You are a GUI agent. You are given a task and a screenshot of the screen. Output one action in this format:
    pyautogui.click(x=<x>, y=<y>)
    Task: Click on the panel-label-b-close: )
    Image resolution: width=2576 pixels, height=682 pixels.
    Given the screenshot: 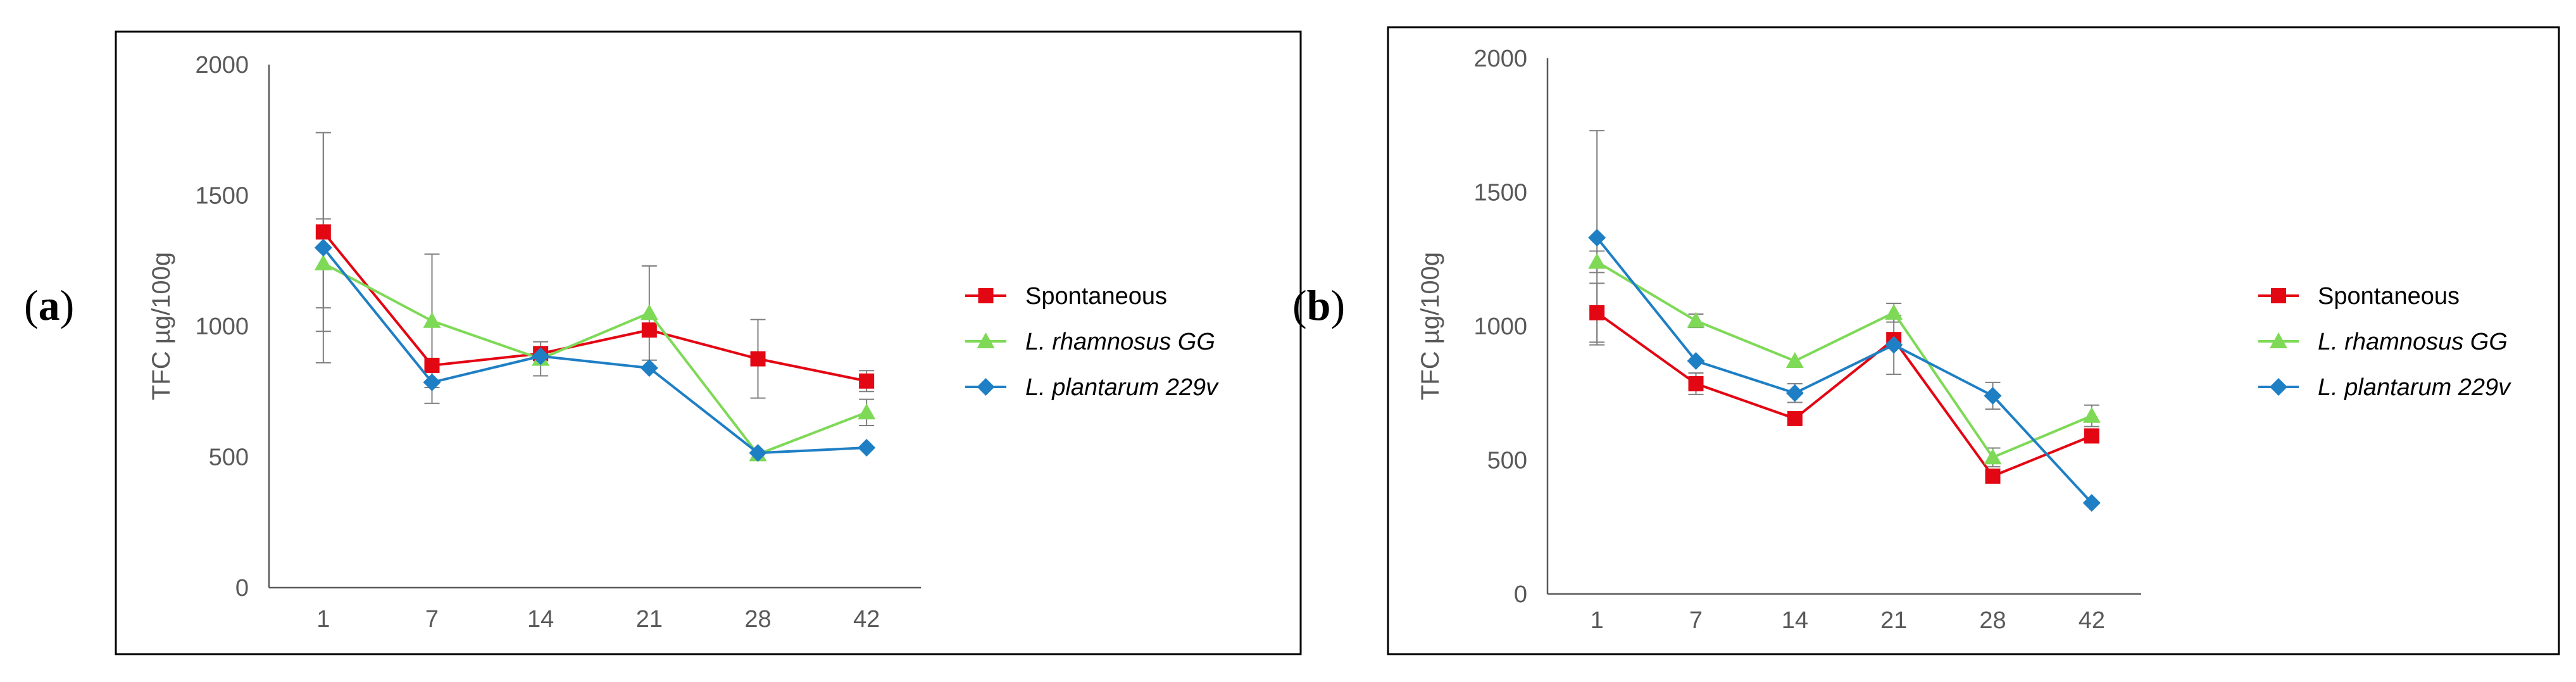 What is the action you would take?
    pyautogui.click(x=1338, y=305)
    